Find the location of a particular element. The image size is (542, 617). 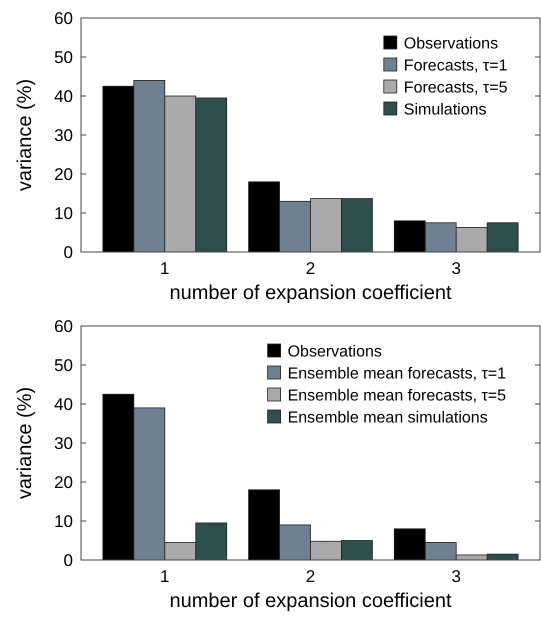

legend-label: Simulations is located at coordinates (445, 110).